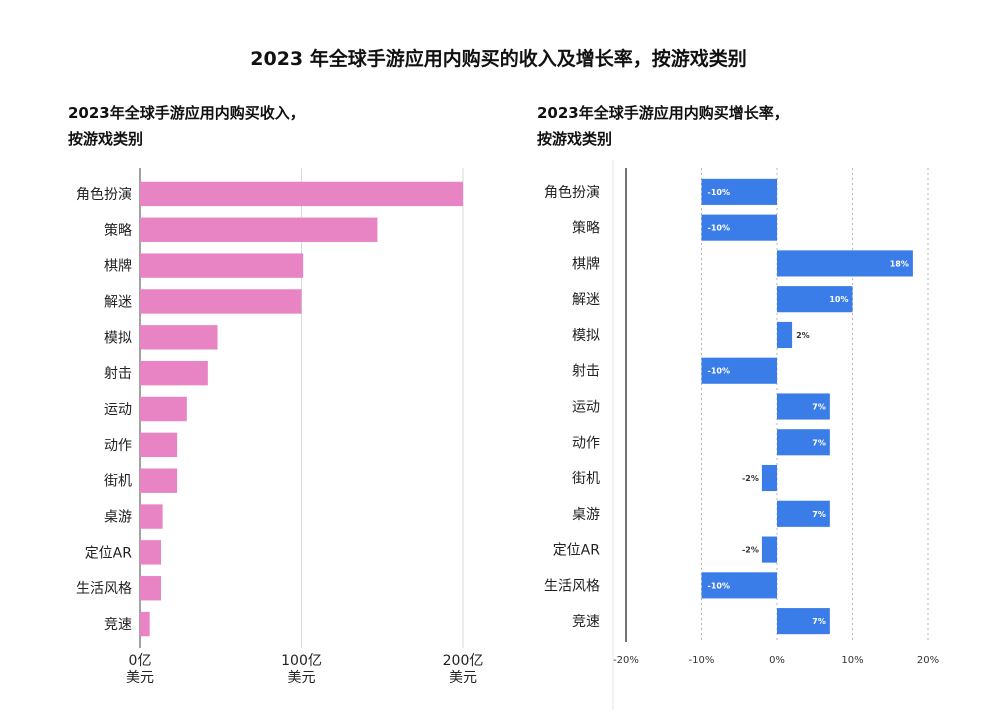 Image resolution: width=997 pixels, height=715 pixels. What do you see at coordinates (140, 661) in the screenshot?
I see `x-tick-label: 0亿` at bounding box center [140, 661].